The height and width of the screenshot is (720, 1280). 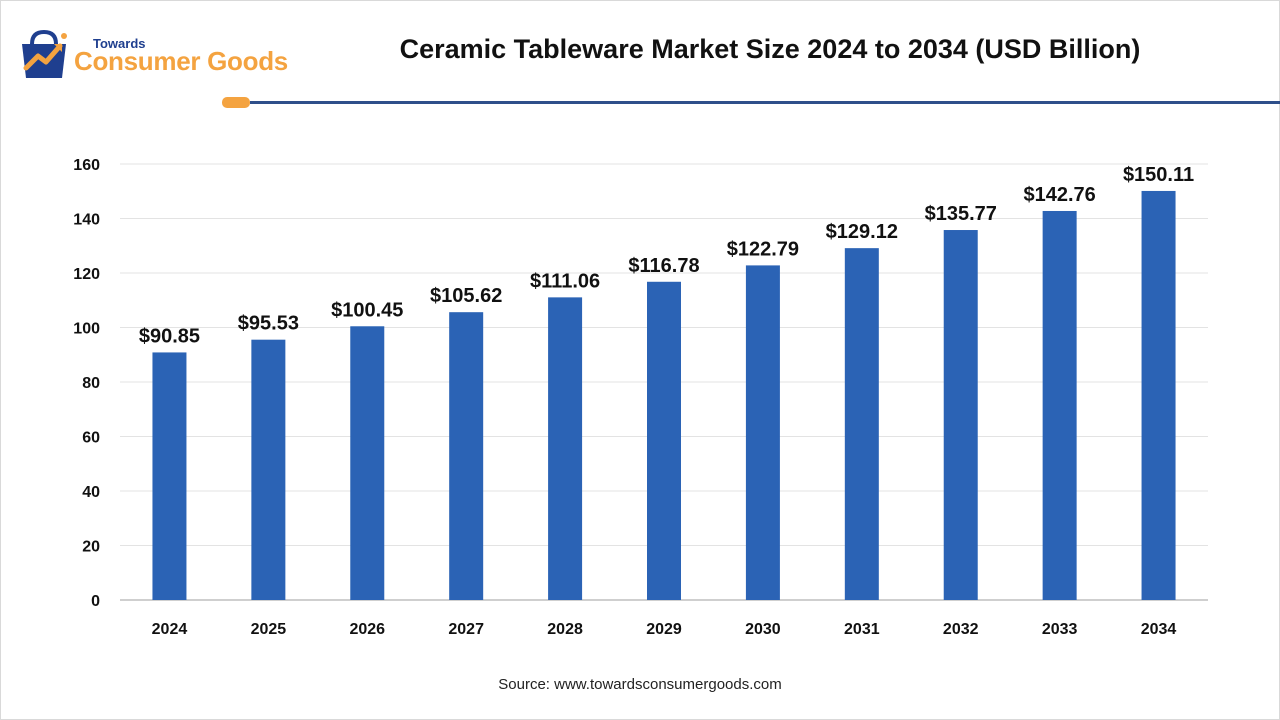 I want to click on y-tick-label: 140, so click(x=86, y=220).